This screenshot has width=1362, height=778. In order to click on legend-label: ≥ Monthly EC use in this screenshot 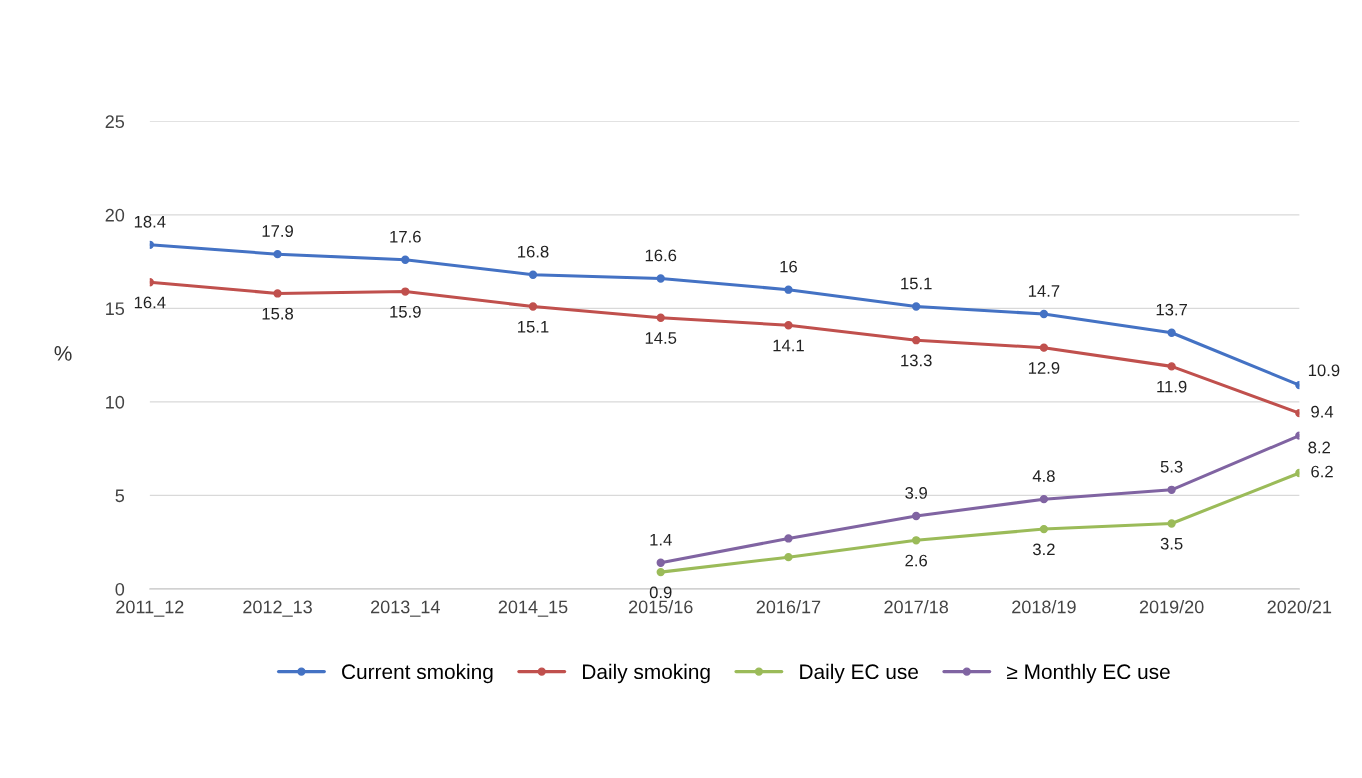, I will do `click(1088, 673)`.